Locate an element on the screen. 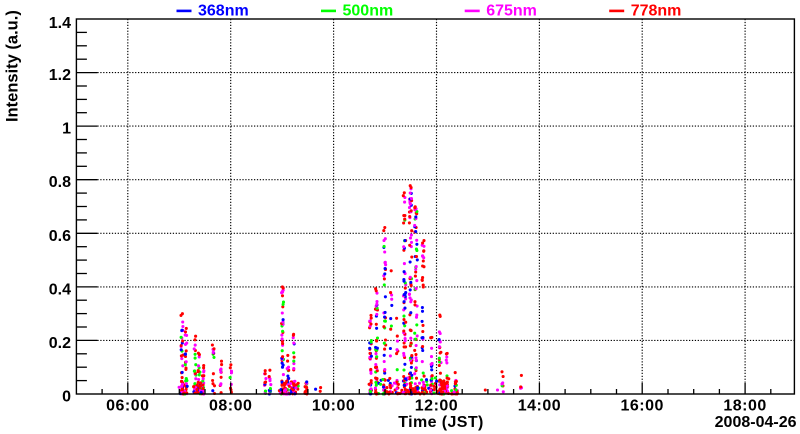 This screenshot has width=800, height=434. svg-text: 1 is located at coordinates (66, 129).